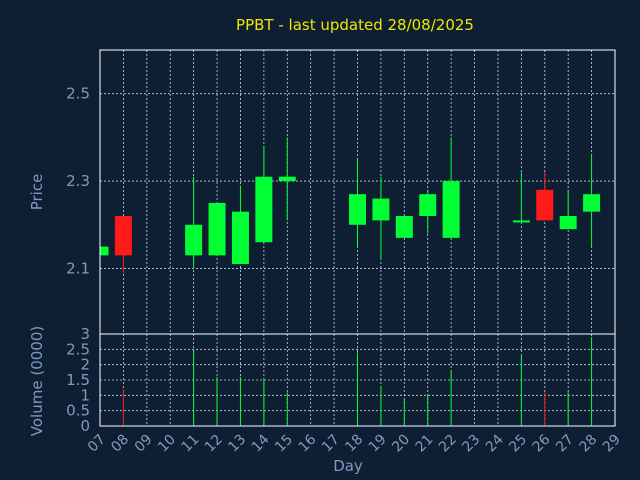 The image size is (640, 480). What do you see at coordinates (85, 426) in the screenshot?
I see `volume-y-tick-label: 0` at bounding box center [85, 426].